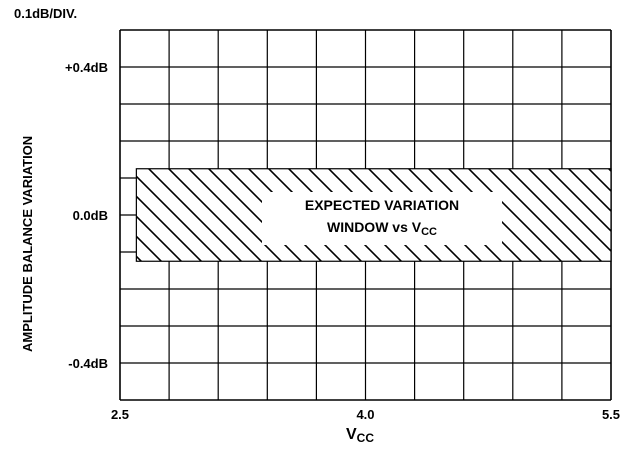  What do you see at coordinates (351, 434) in the screenshot?
I see `x-axis-title-main: V` at bounding box center [351, 434].